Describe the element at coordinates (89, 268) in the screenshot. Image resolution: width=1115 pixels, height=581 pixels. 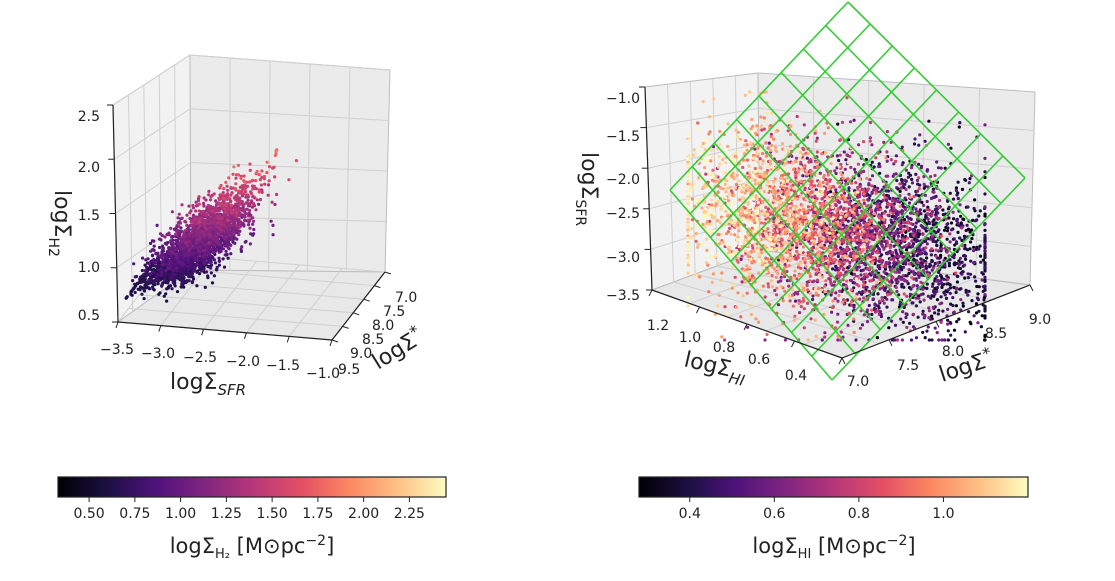
I see `left-z-tick-1: 1.0` at that location.